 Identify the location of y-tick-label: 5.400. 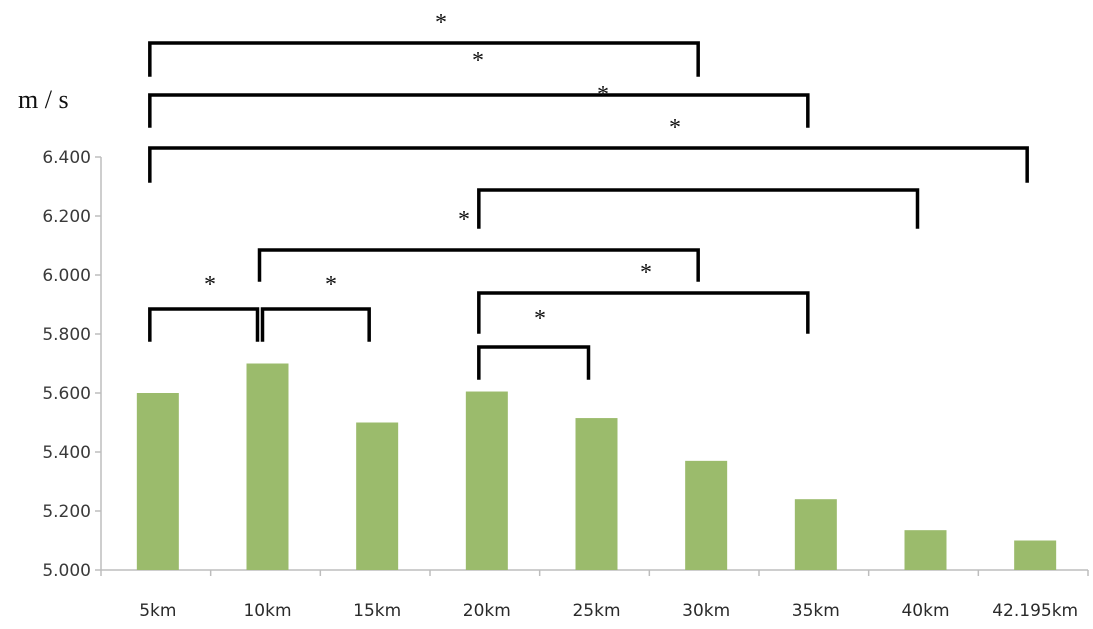
(66, 453).